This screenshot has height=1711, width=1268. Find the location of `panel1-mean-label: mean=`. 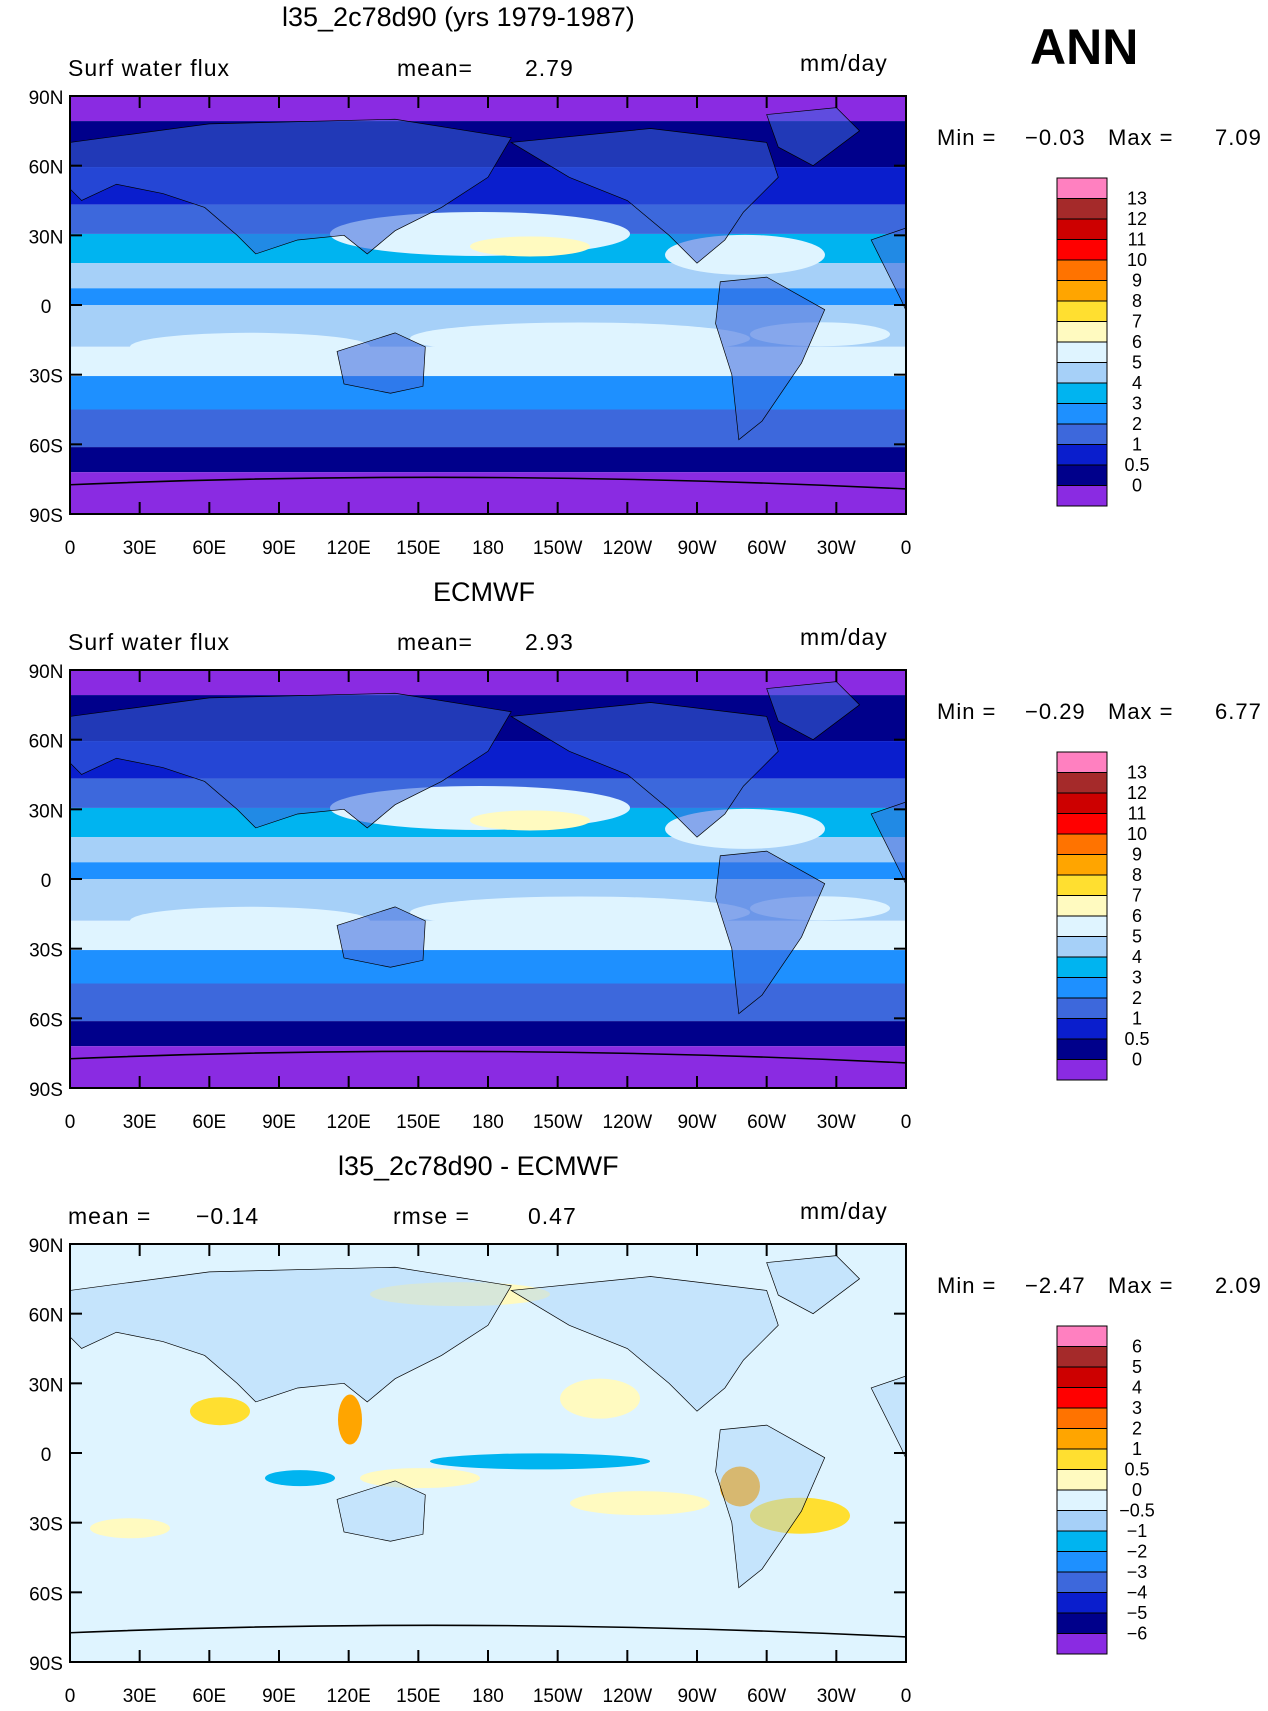

panel1-mean-label: mean= is located at coordinates (435, 68).